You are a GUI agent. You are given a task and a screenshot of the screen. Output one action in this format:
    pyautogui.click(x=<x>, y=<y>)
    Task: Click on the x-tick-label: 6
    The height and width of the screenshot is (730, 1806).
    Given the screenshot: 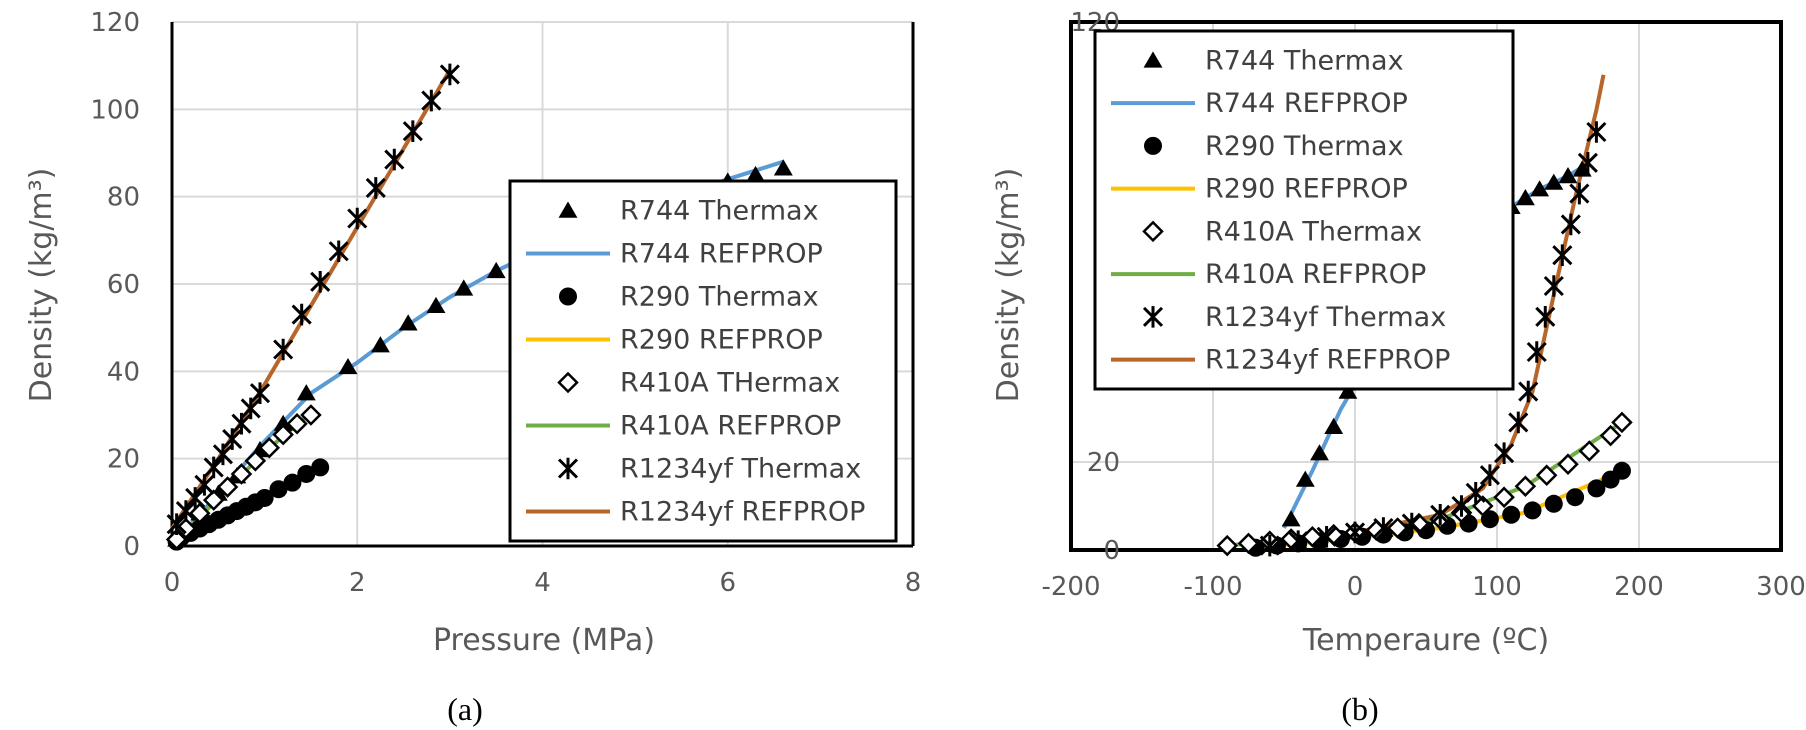 What is the action you would take?
    pyautogui.click(x=727, y=583)
    